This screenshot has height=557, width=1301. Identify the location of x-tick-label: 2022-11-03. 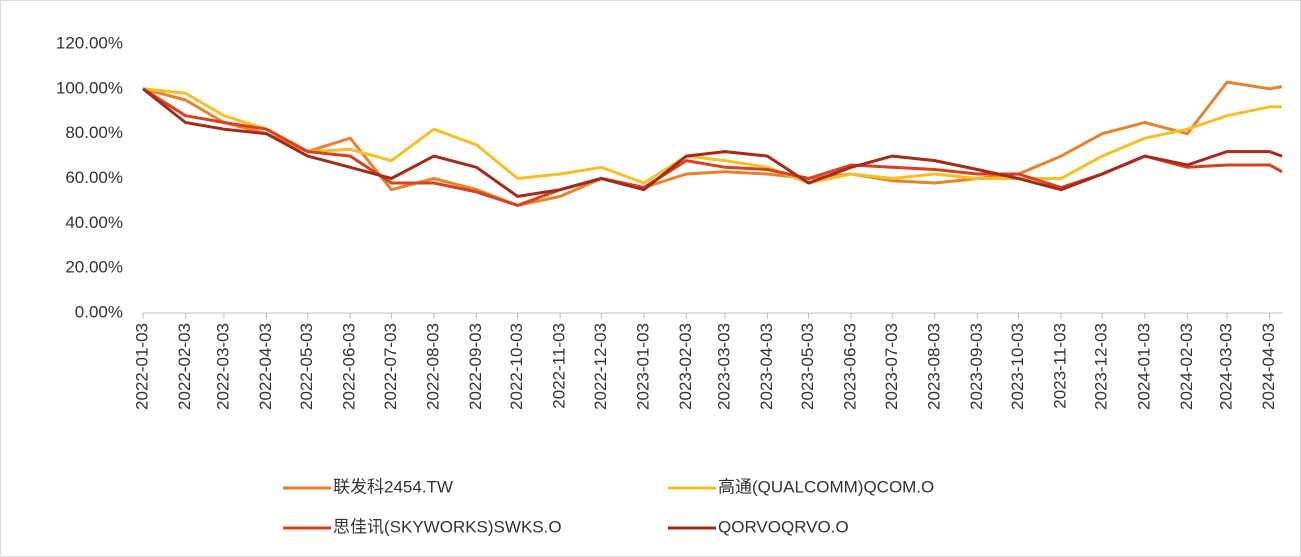
(559, 366).